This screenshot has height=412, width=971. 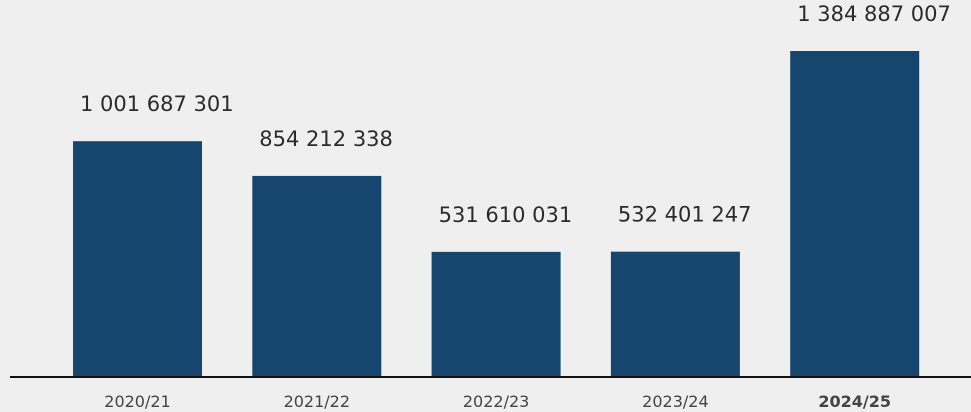 What do you see at coordinates (685, 215) in the screenshot?
I see `value-label: 532 401 247` at bounding box center [685, 215].